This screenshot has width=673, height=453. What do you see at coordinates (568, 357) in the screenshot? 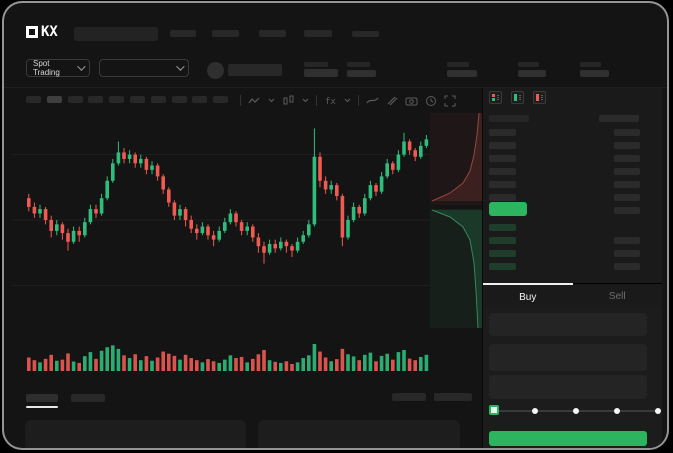
I see `order-amount-field` at bounding box center [568, 357].